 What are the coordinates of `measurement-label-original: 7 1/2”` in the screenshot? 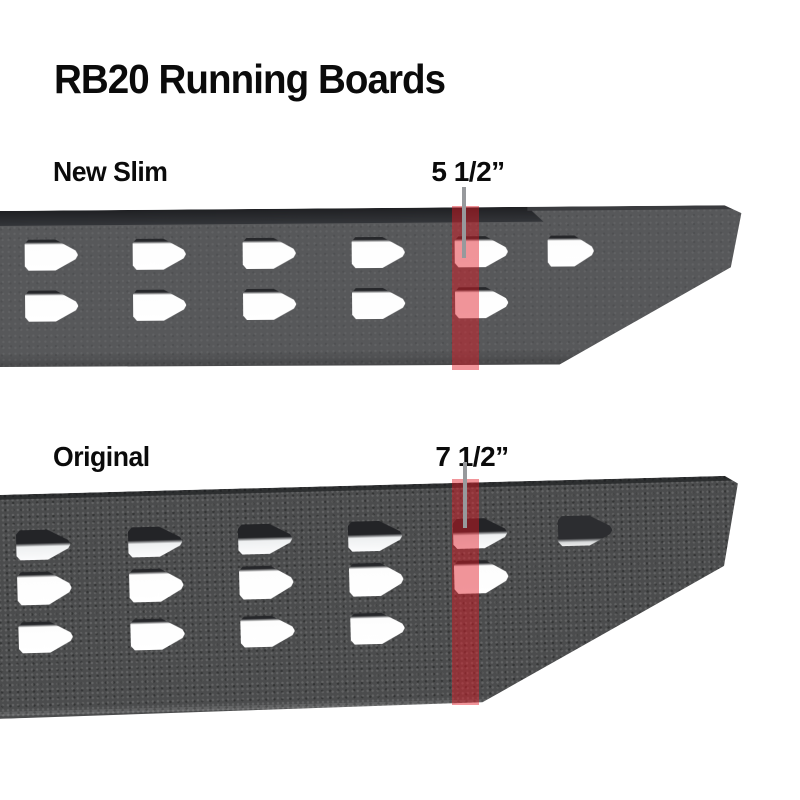 It's located at (472, 456).